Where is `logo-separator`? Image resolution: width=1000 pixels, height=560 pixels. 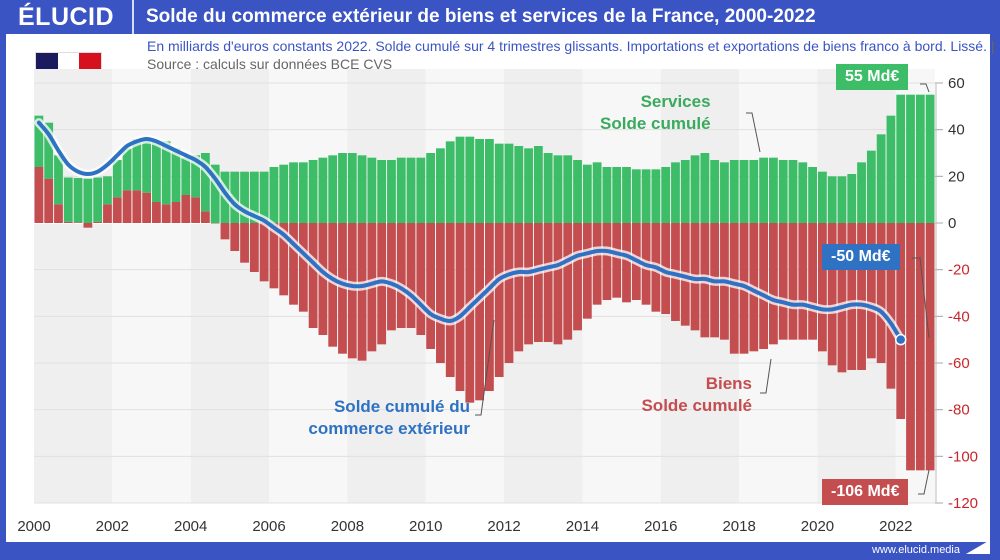
logo-separator is located at coordinates (133, 17).